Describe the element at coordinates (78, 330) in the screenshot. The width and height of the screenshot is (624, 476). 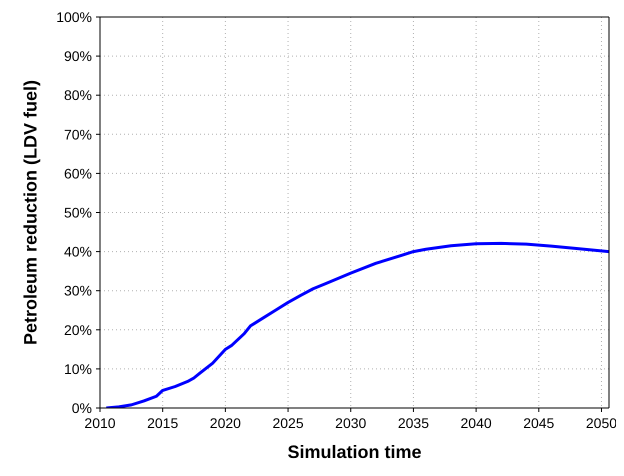
I see `y-tick-label: 20%` at that location.